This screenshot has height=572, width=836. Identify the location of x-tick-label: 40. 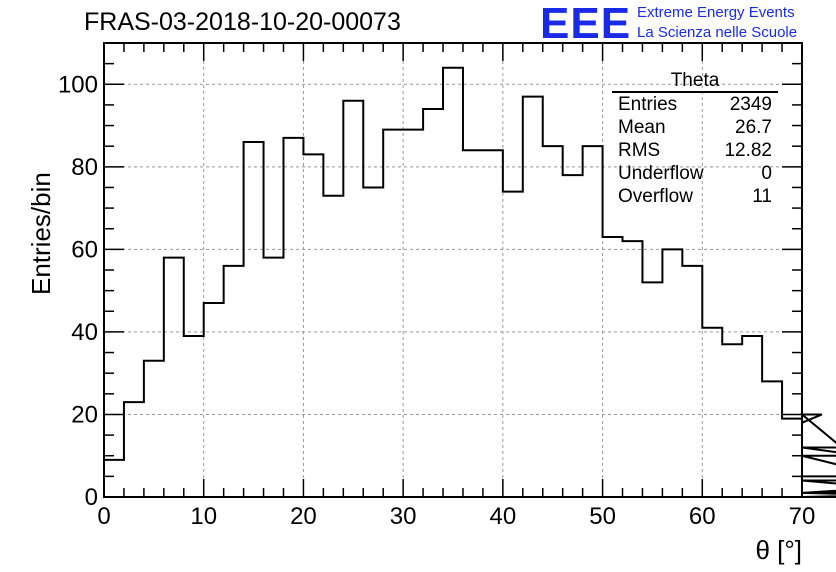
(503, 516).